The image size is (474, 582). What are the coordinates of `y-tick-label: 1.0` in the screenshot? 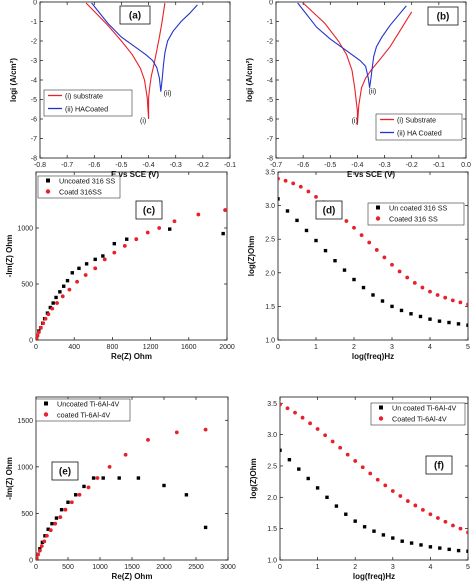 It's located at (270, 341).